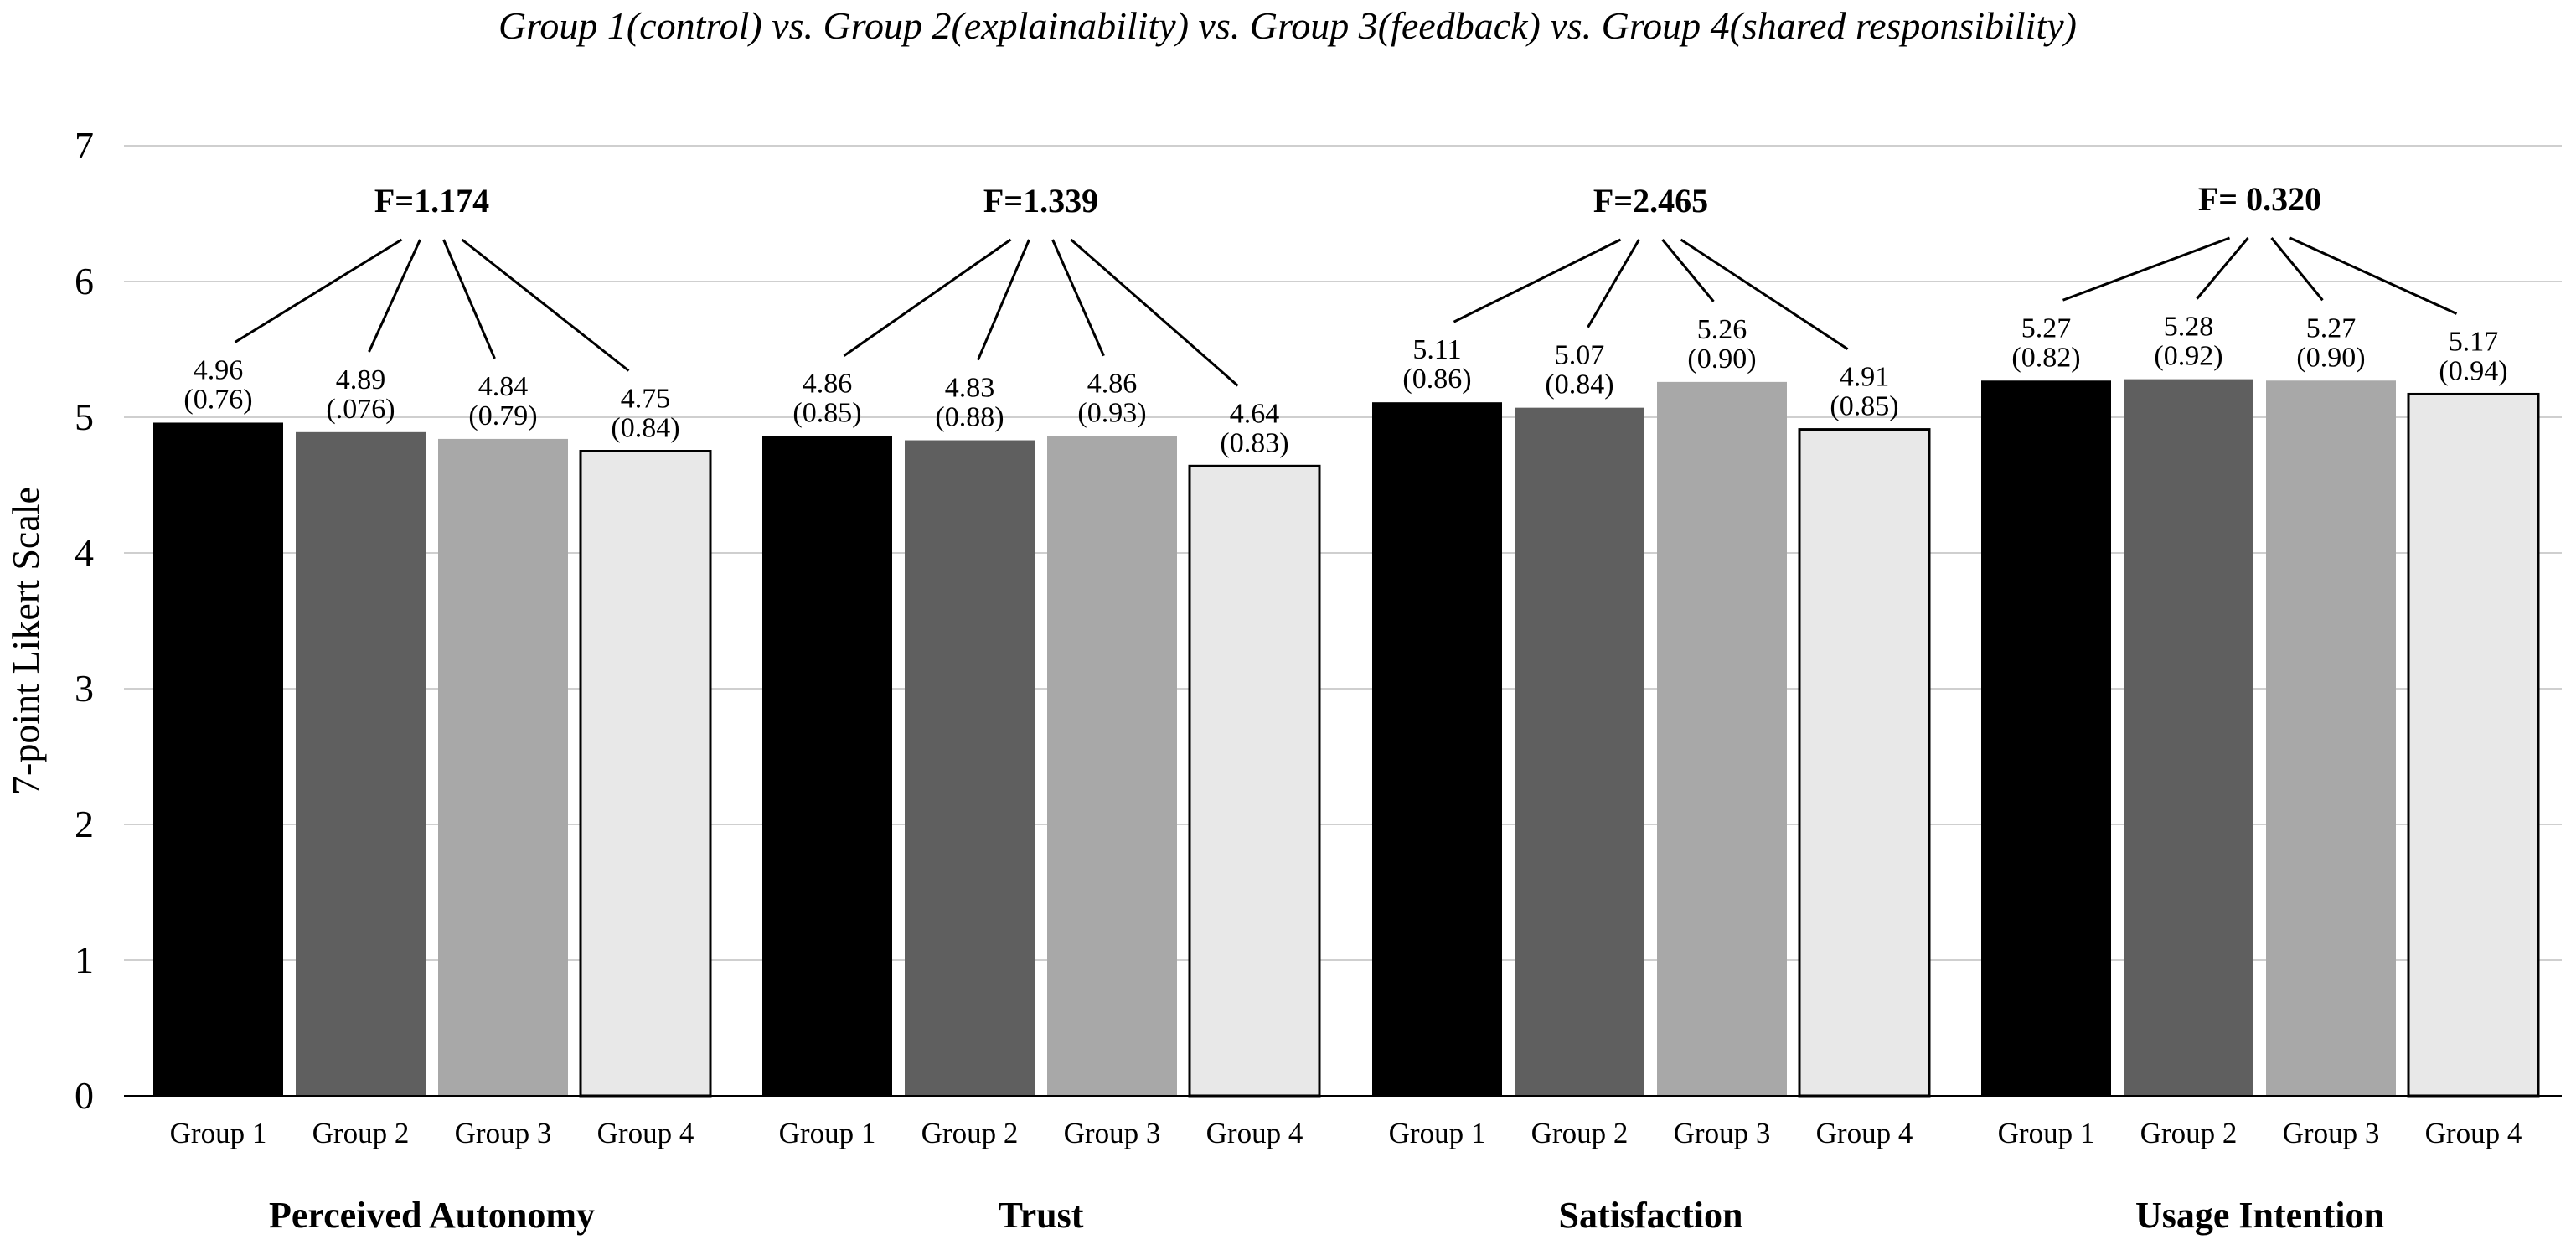 This screenshot has height=1250, width=2576. I want to click on y-tick-label: 1, so click(84, 959).